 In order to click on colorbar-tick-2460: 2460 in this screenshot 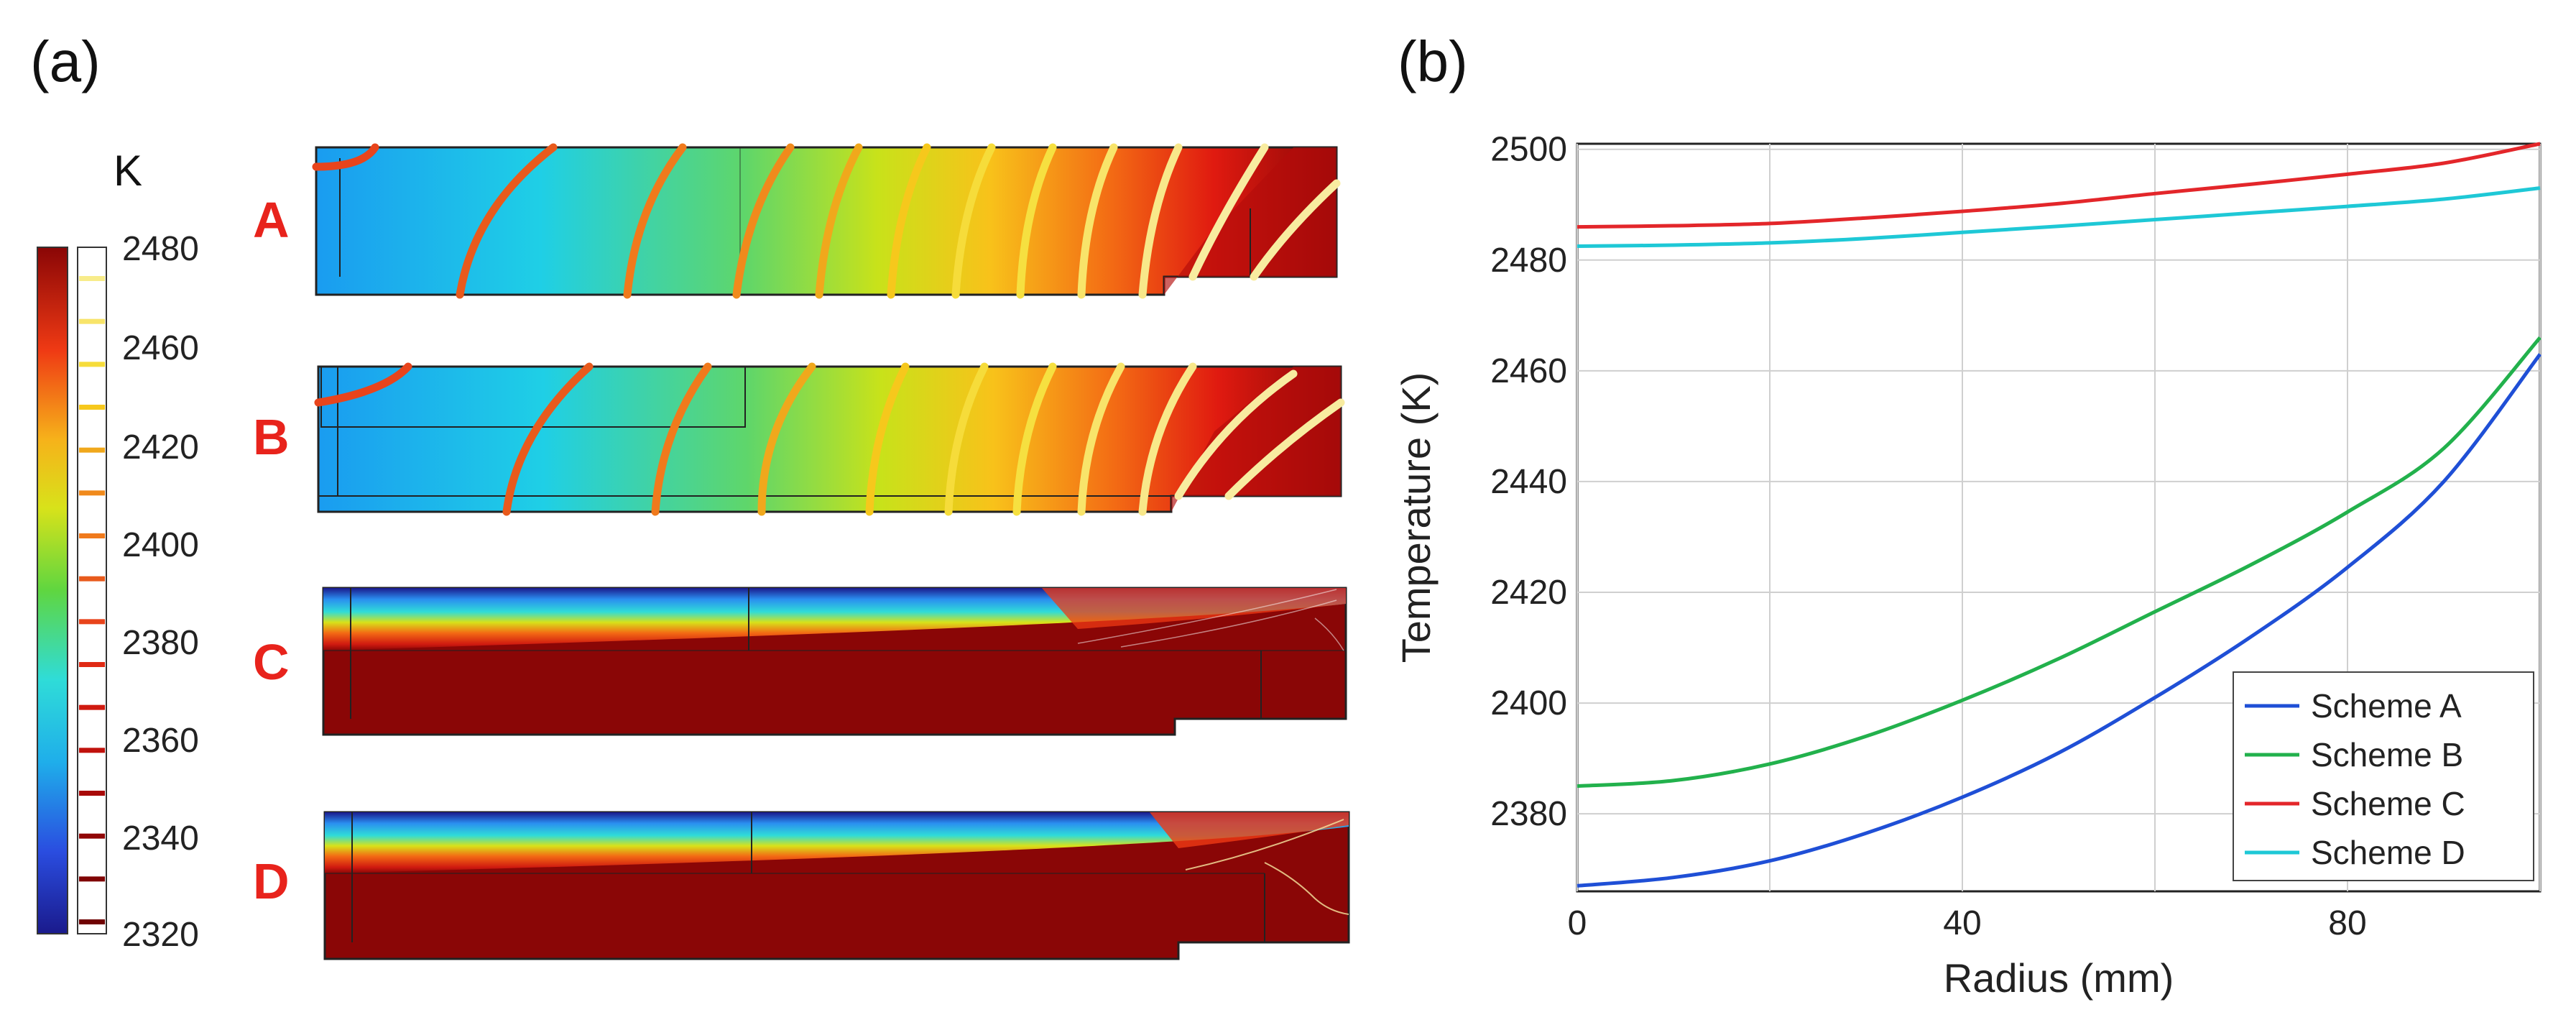, I will do `click(160, 348)`.